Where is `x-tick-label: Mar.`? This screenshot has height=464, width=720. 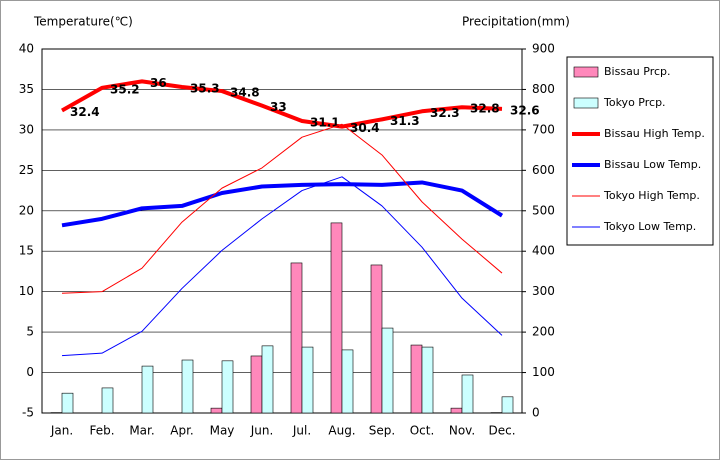 x-tick-label: Mar. is located at coordinates (141, 431).